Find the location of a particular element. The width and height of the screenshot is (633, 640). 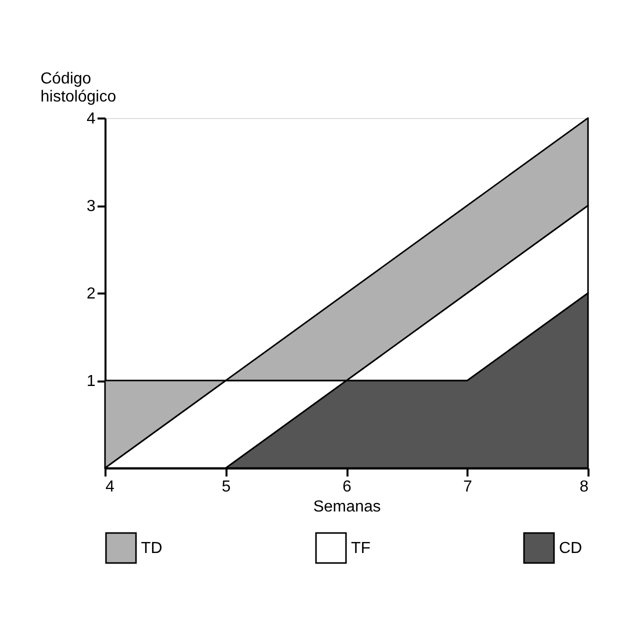

x-tick-label: 8 is located at coordinates (584, 487).